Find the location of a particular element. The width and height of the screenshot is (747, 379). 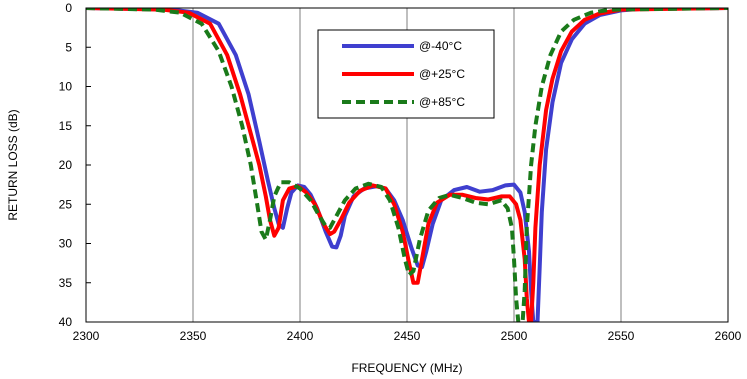

x-tick-label: 2600 is located at coordinates (728, 336).